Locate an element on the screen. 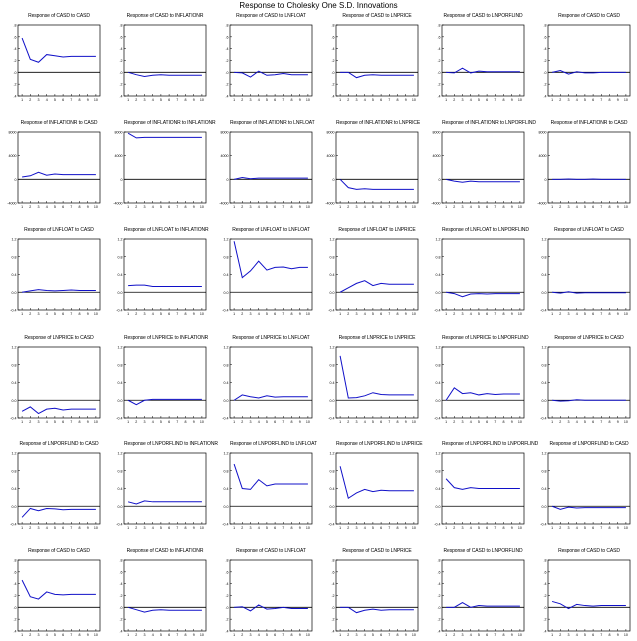 This screenshot has height=641, width=637. y-tick-label: 1.2 is located at coordinates (438, 240).